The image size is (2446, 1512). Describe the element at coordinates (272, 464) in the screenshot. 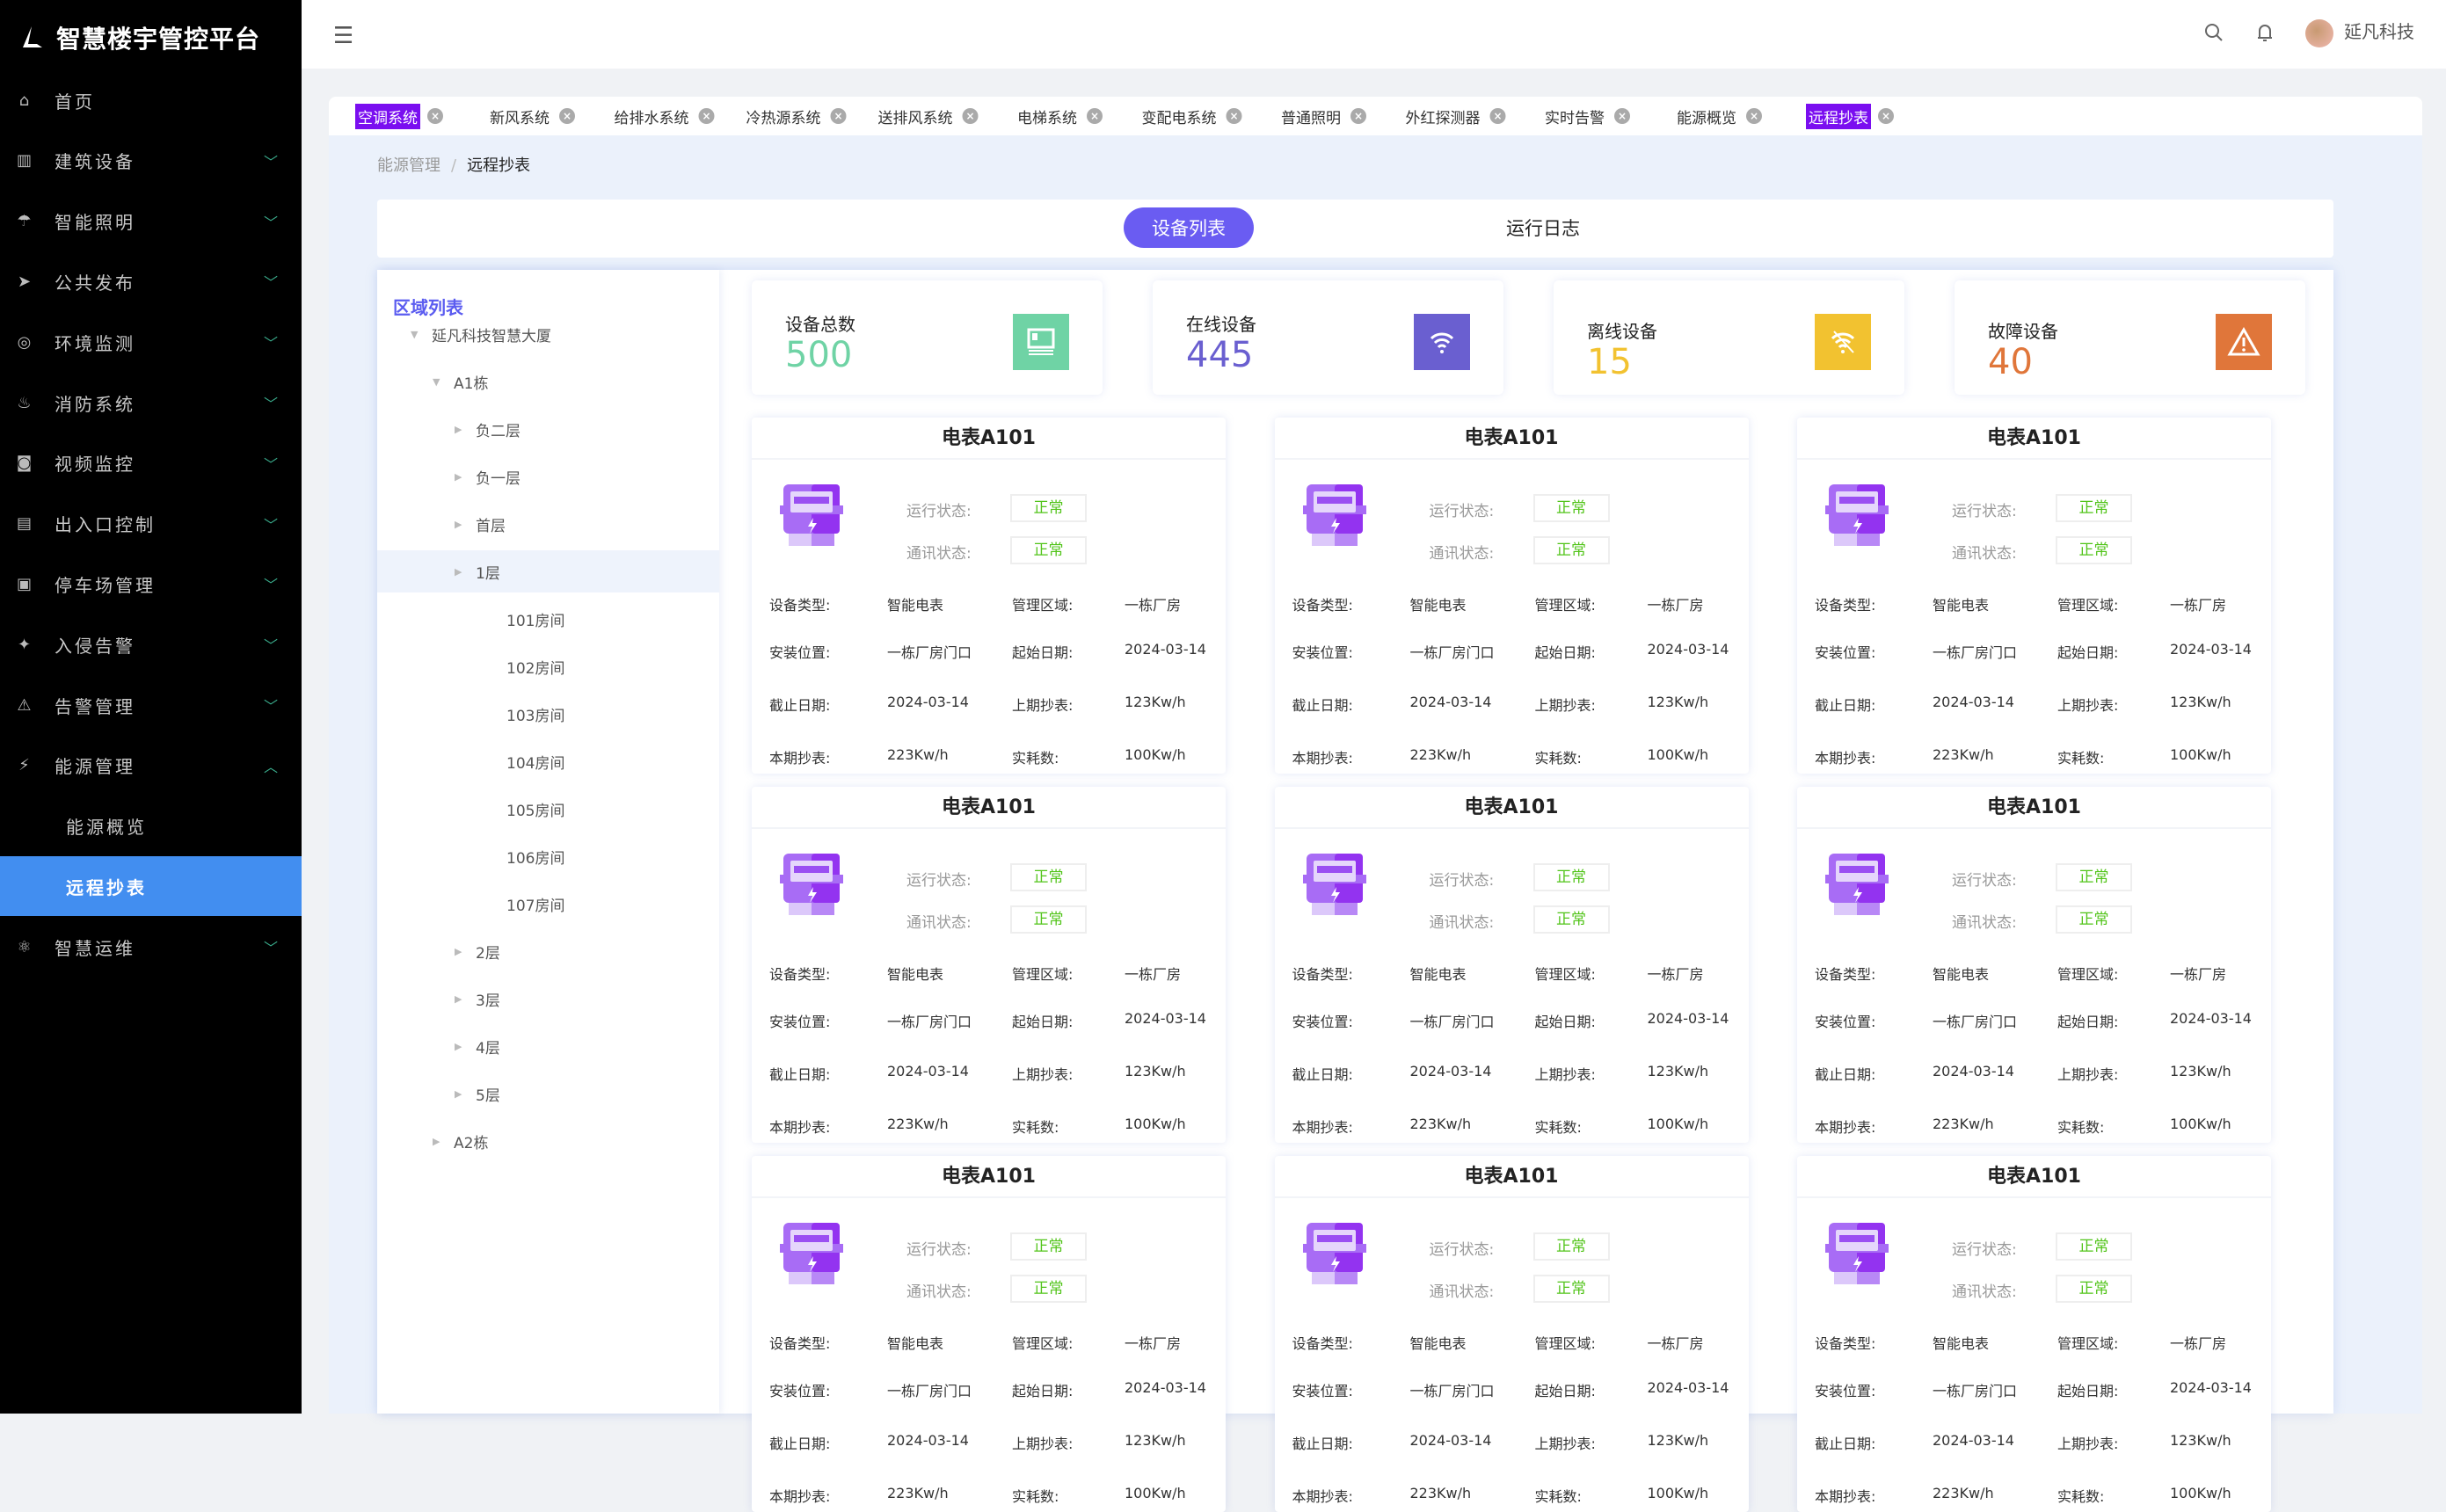

I see `chevron-down-icon: ﹀` at that location.